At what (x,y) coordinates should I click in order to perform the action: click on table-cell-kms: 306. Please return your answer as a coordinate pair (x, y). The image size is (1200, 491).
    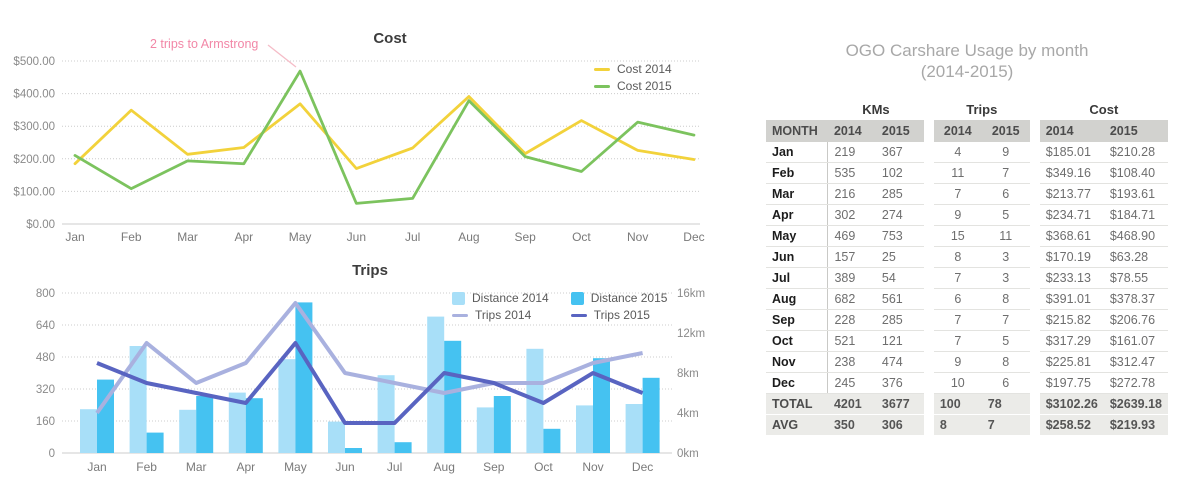
    Looking at the image, I should click on (899, 425).